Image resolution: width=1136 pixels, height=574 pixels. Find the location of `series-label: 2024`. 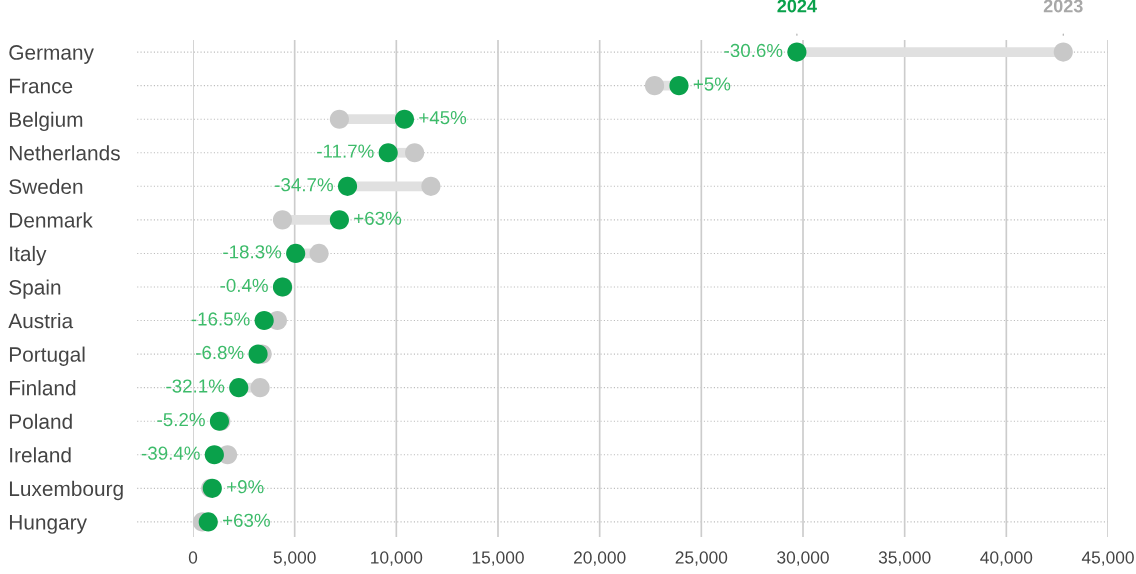

series-label: 2024 is located at coordinates (797, 6).